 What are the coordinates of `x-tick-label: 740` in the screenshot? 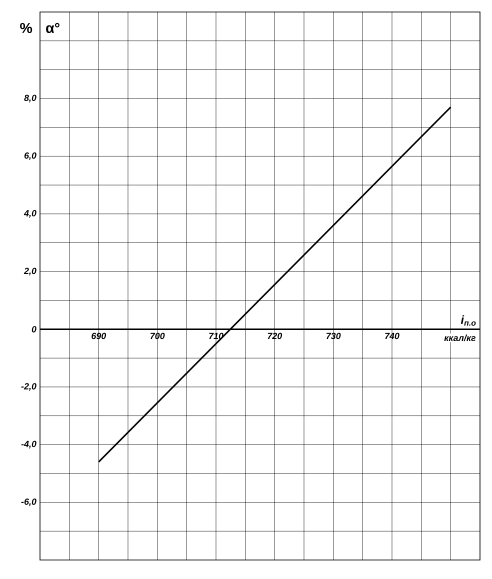 It's located at (392, 336).